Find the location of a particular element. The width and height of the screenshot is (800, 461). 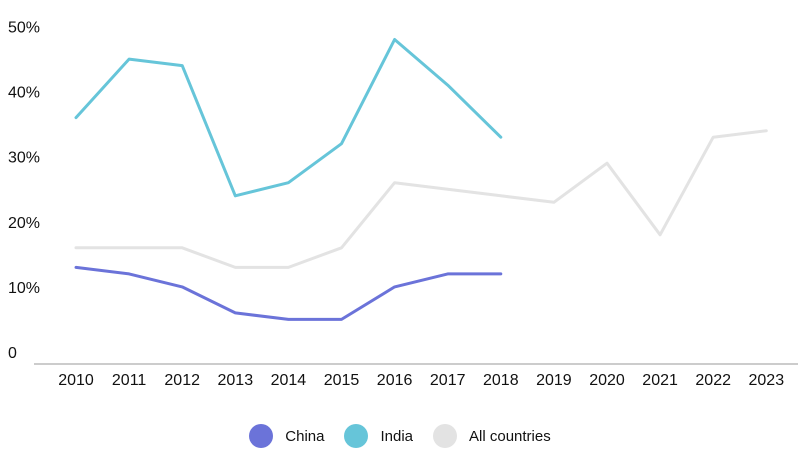

x-tick-label: 2022 is located at coordinates (713, 380).